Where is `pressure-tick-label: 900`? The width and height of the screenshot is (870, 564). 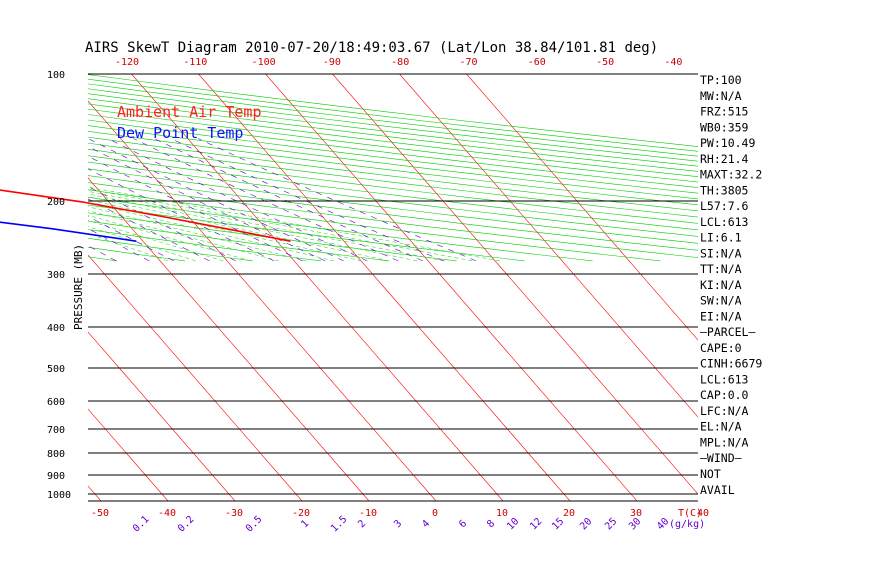 pressure-tick-label: 900 is located at coordinates (56, 476).